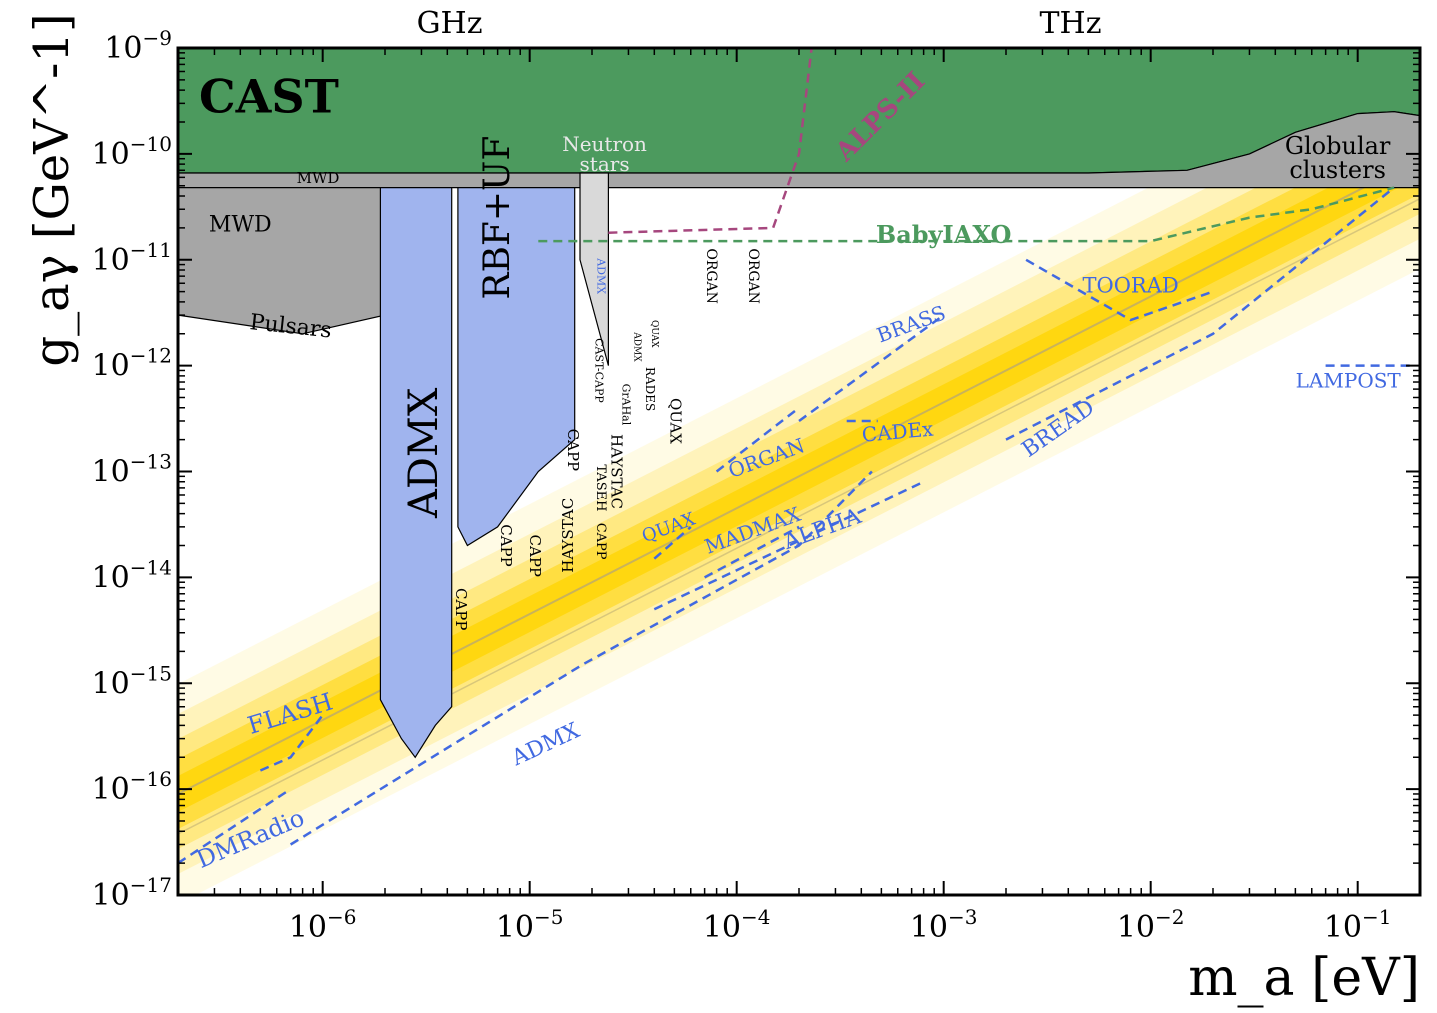  What do you see at coordinates (132, 575) in the screenshot?
I see `y-tick-label: 10−14` at bounding box center [132, 575].